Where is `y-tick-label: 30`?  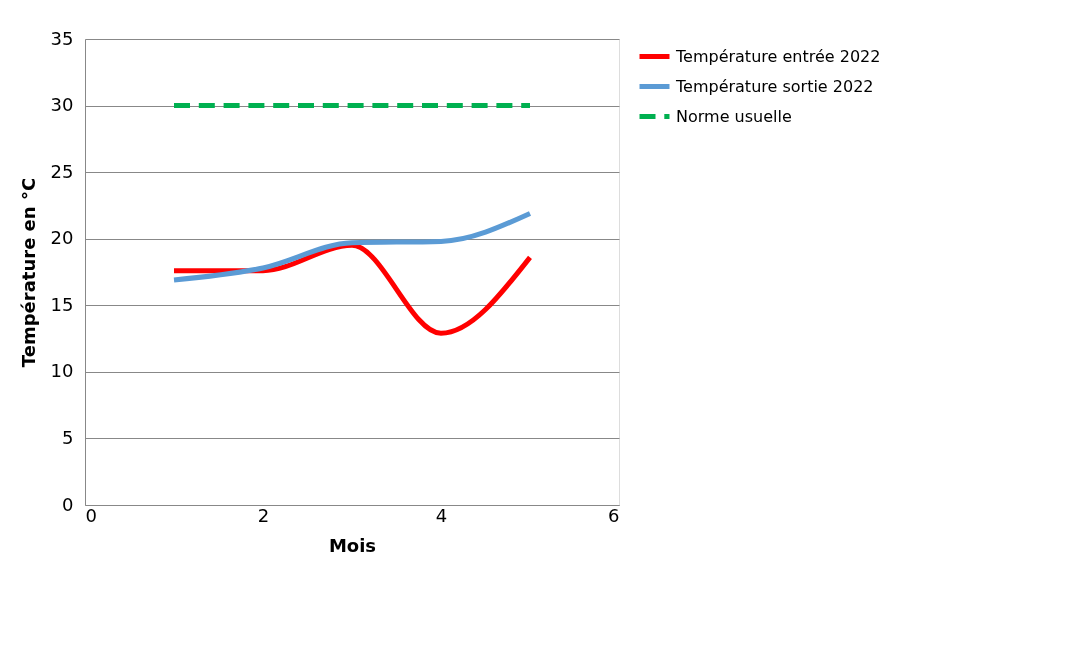 y-tick-label: 30 is located at coordinates (62, 105).